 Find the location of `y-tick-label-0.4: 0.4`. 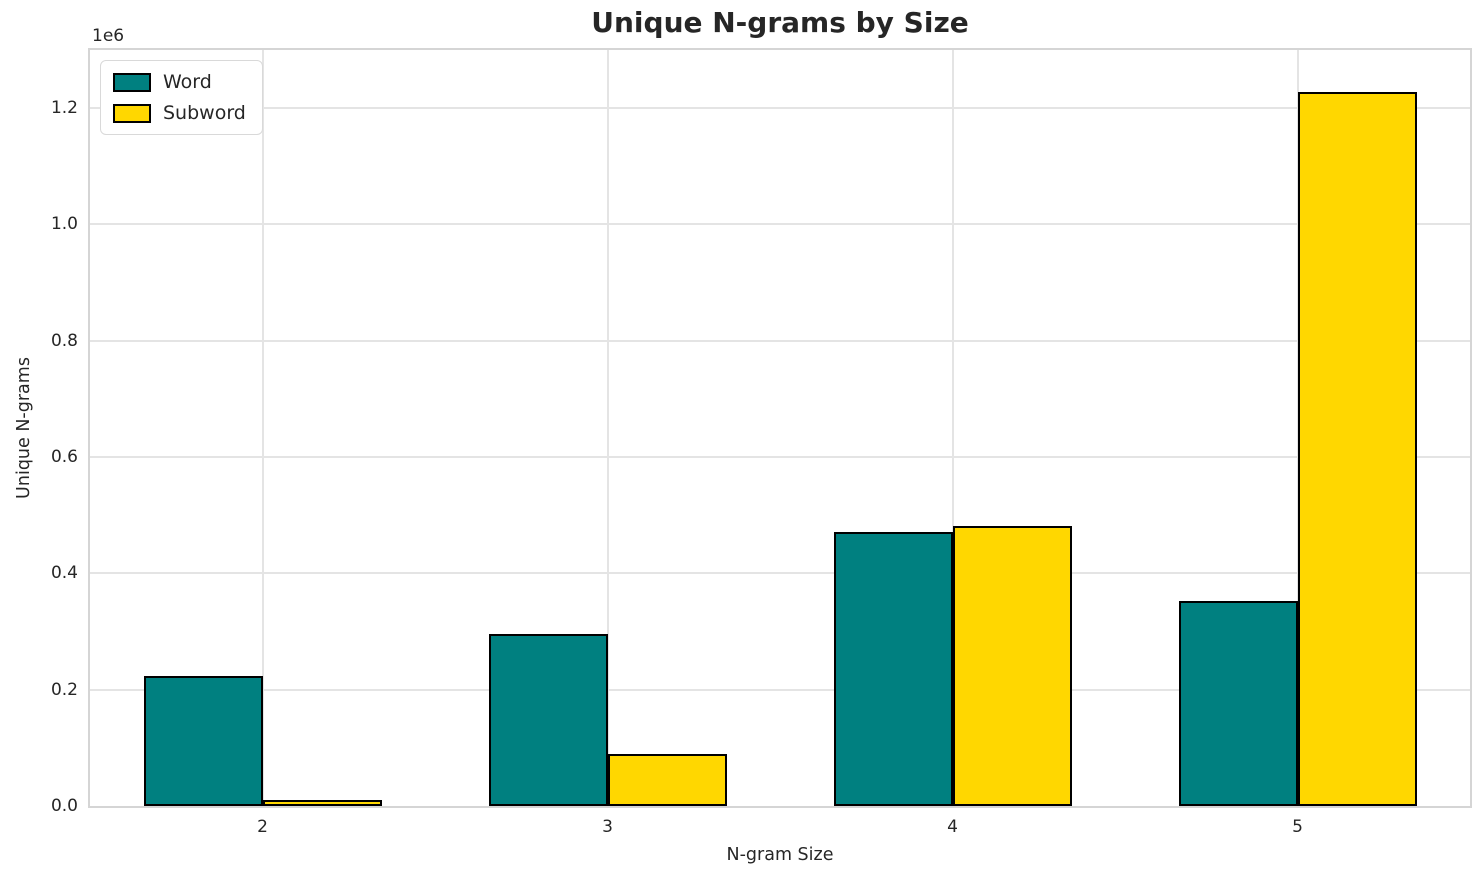

y-tick-label-0.4: 0.4 is located at coordinates (64, 573).